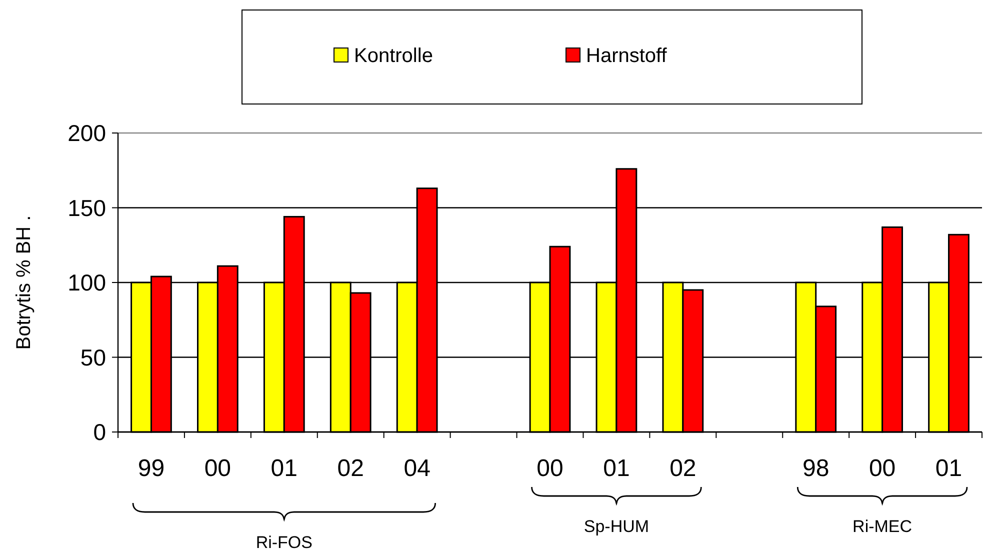 The width and height of the screenshot is (986, 552). What do you see at coordinates (816, 468) in the screenshot?
I see `x-tick-label: 98` at bounding box center [816, 468].